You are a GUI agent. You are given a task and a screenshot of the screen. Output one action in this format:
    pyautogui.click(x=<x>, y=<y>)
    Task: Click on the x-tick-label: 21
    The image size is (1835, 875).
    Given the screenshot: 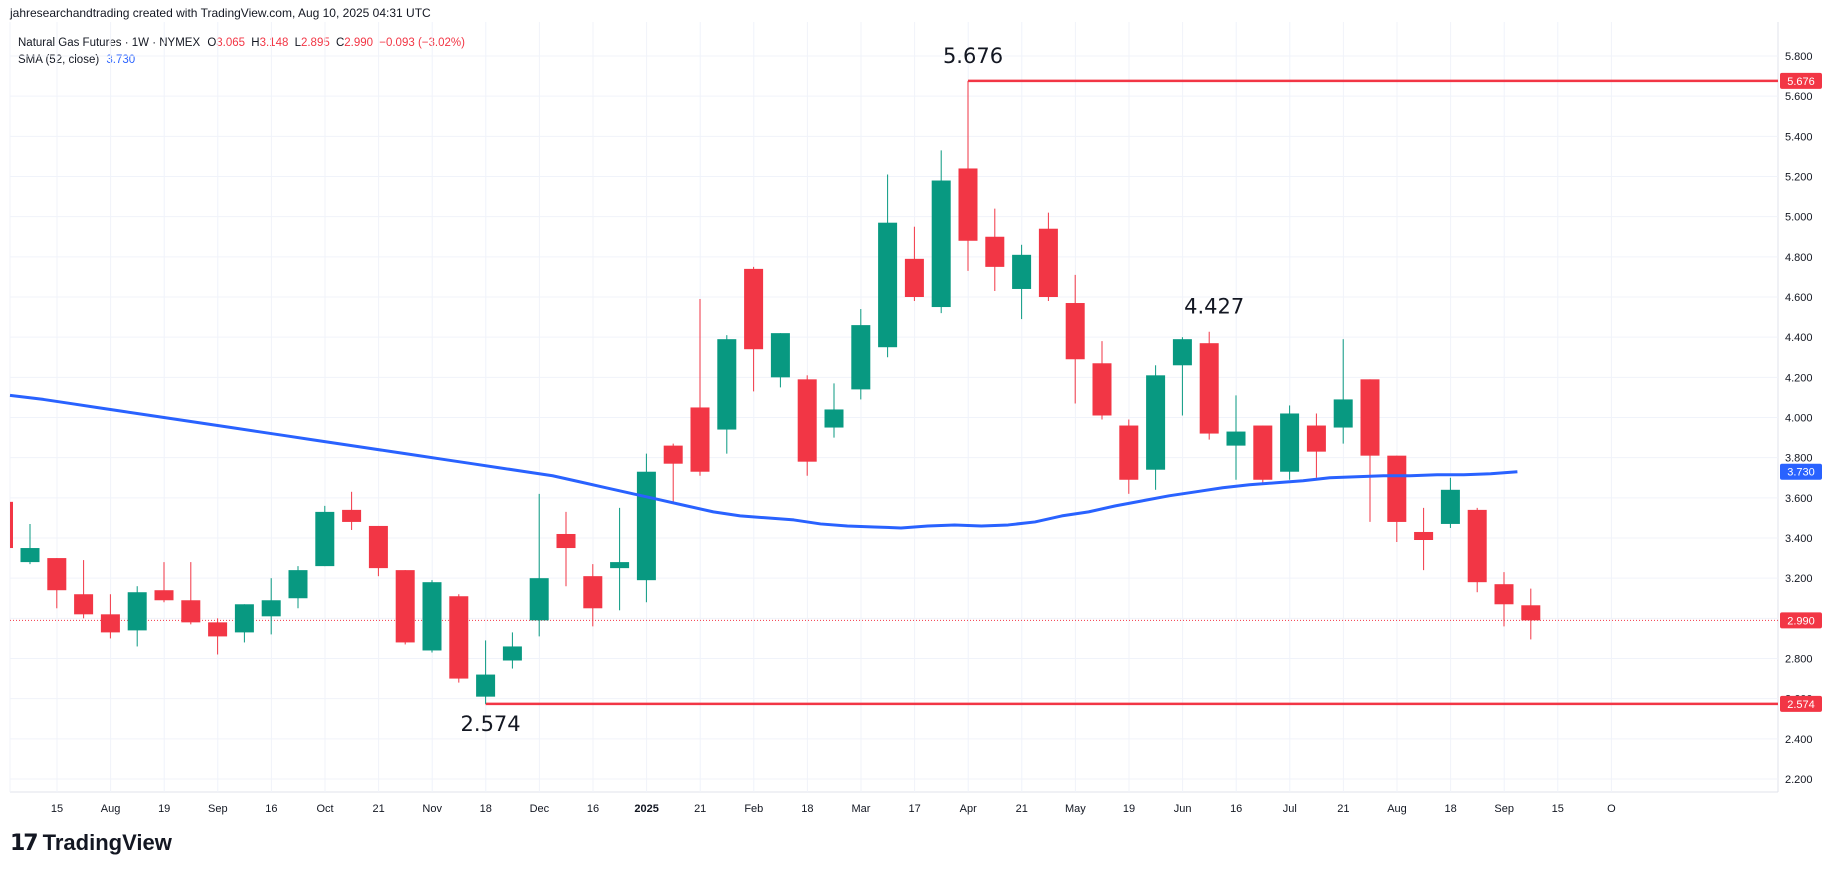 What is the action you would take?
    pyautogui.click(x=378, y=809)
    